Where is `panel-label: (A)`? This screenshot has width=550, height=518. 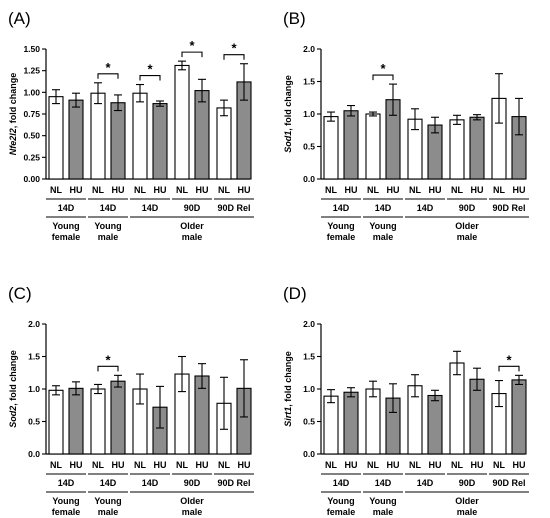 panel-label: (A) is located at coordinates (19, 18).